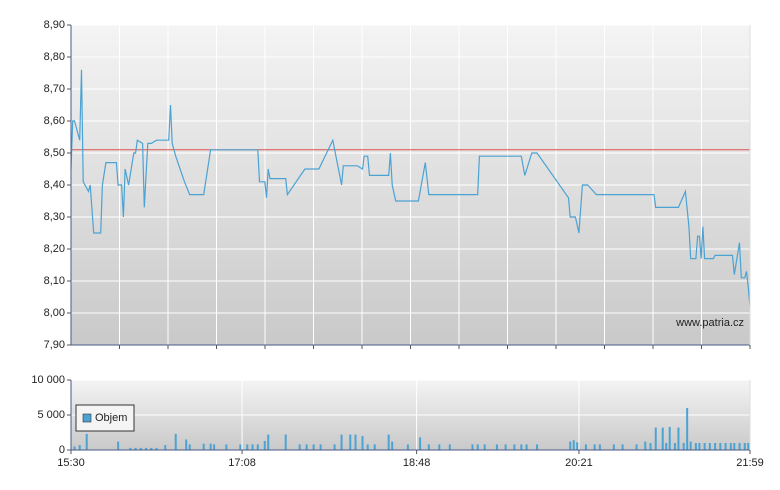 Image resolution: width=780 pixels, height=490 pixels. Describe the element at coordinates (111, 418) in the screenshot. I see `legend-label: Objem` at that location.